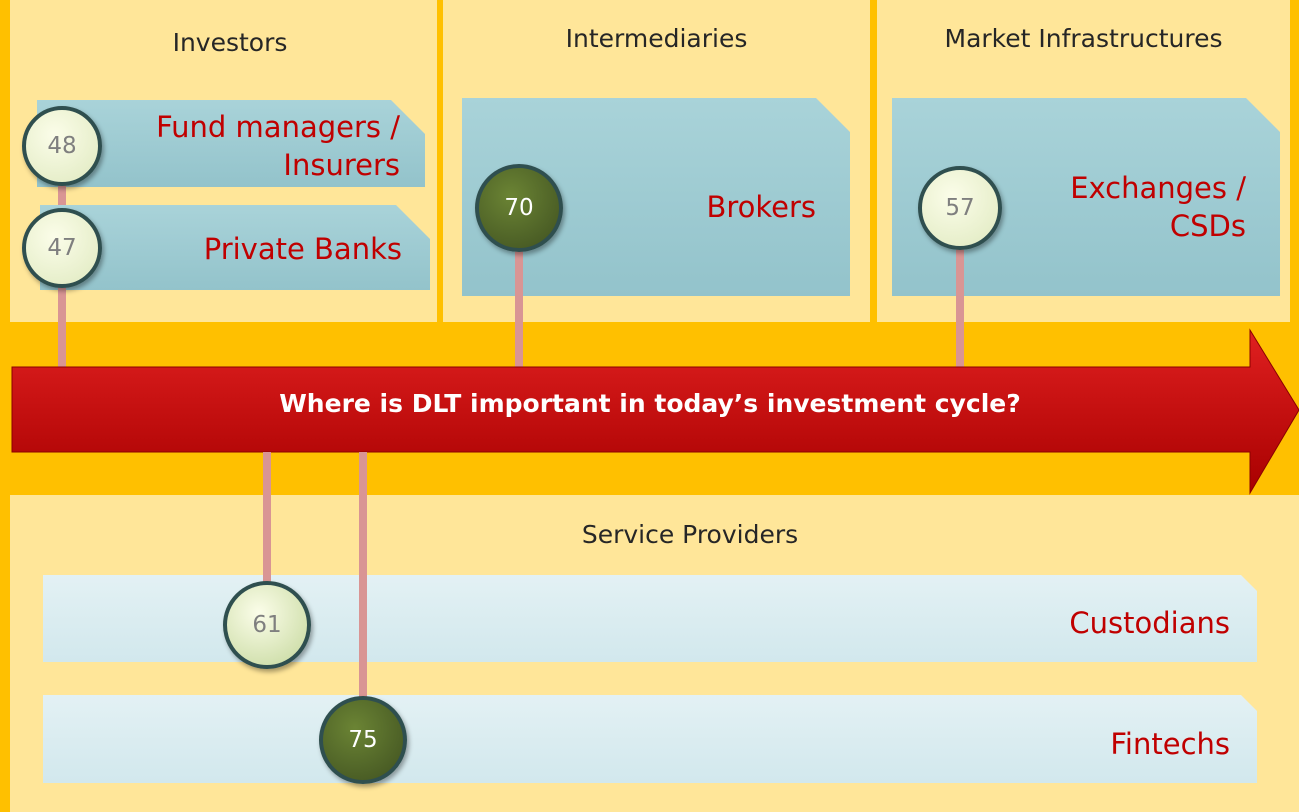  I want to click on score-badge: 70, so click(519, 208).